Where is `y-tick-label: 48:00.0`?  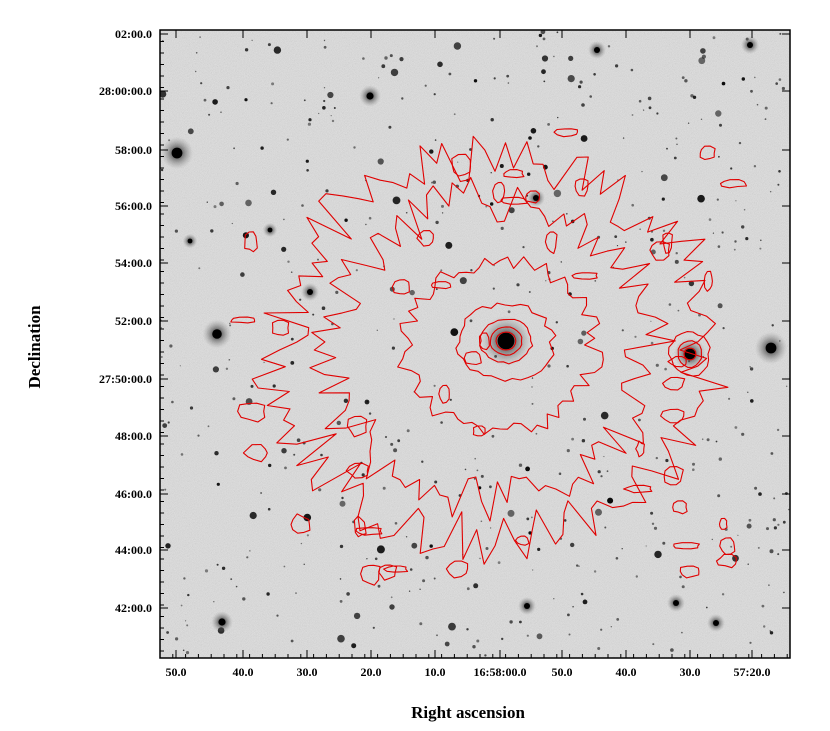
y-tick-label: 48:00.0 is located at coordinates (133, 436).